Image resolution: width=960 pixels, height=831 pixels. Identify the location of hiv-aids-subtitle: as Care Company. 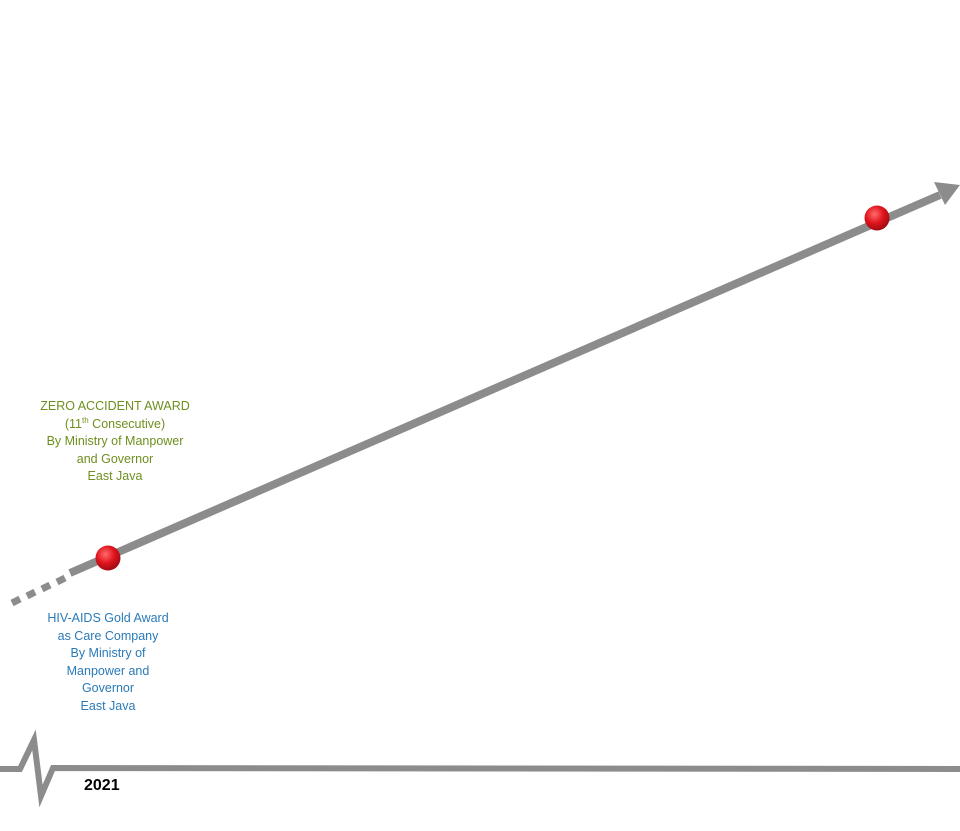
(108, 635).